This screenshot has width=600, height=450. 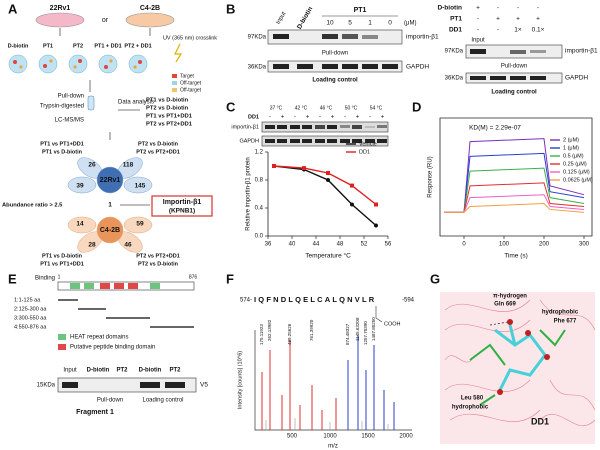 I want to click on label: IQFNDLQELCALQNVLR, so click(x=315, y=299).